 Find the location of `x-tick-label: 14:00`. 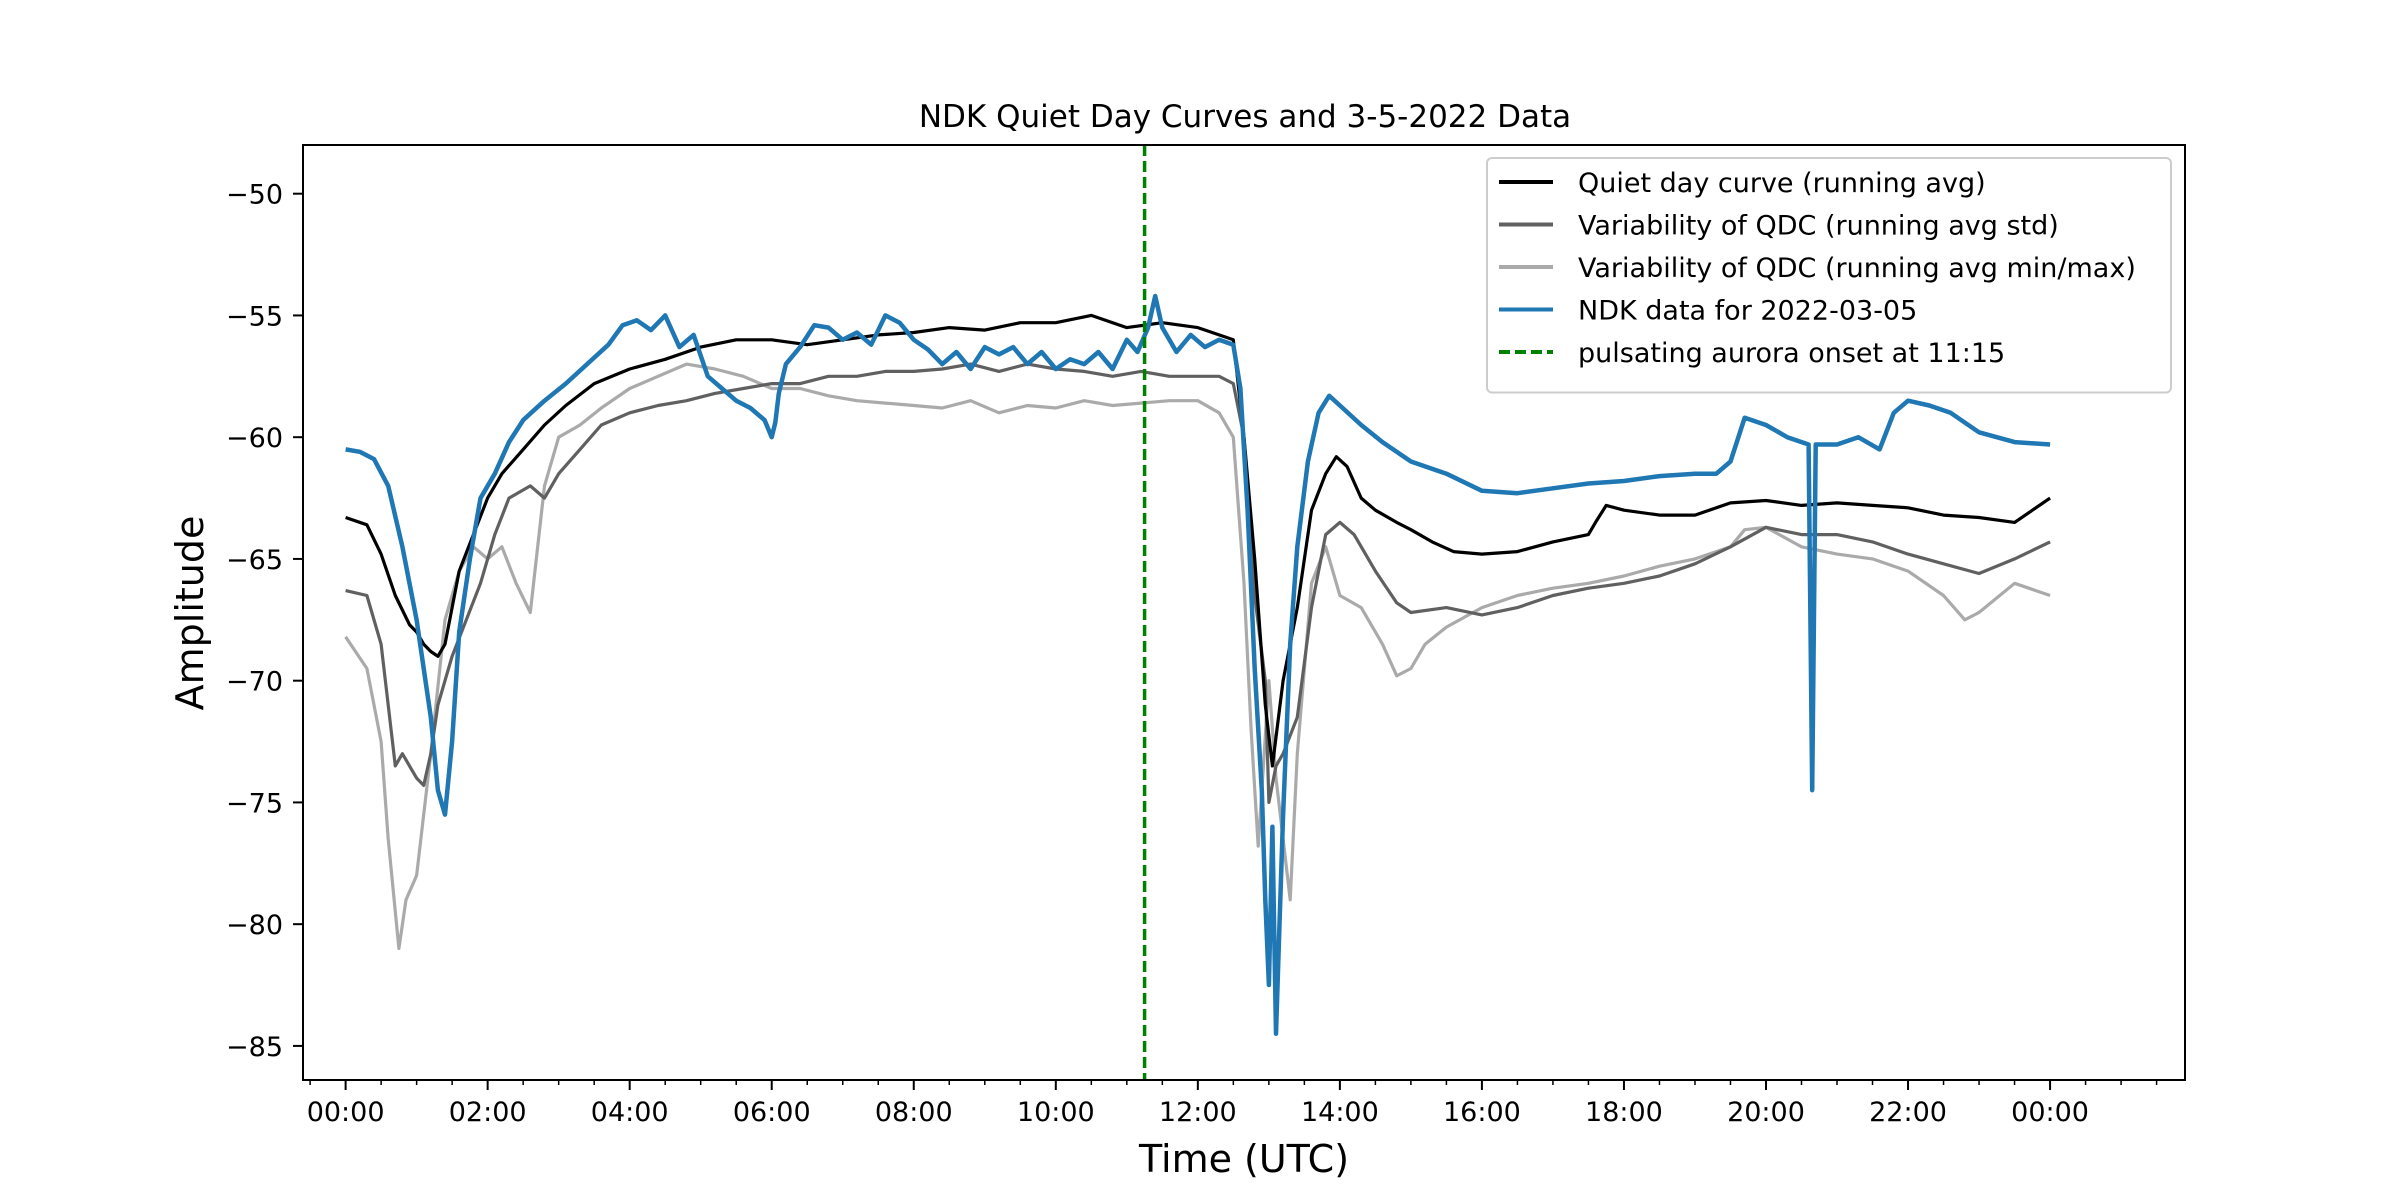

x-tick-label: 14:00 is located at coordinates (1340, 1112).